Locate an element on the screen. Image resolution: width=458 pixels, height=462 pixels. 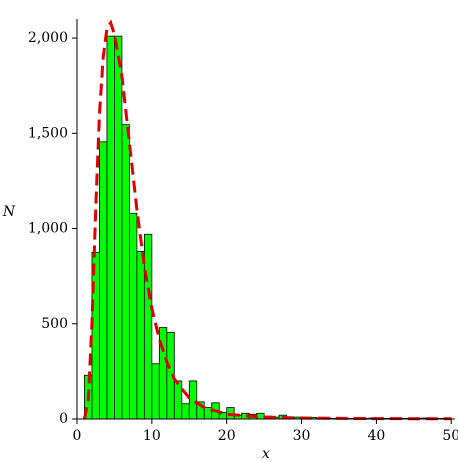
x-tick-label: 40 is located at coordinates (376, 436).